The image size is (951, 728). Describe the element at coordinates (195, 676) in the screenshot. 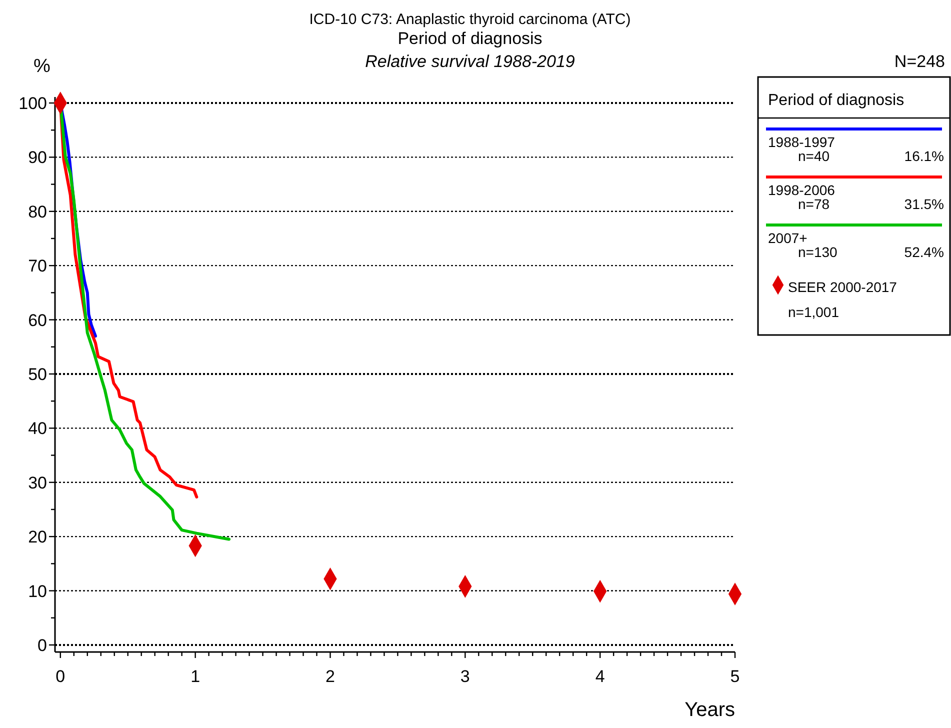

I see `x-tick-label: 1` at that location.